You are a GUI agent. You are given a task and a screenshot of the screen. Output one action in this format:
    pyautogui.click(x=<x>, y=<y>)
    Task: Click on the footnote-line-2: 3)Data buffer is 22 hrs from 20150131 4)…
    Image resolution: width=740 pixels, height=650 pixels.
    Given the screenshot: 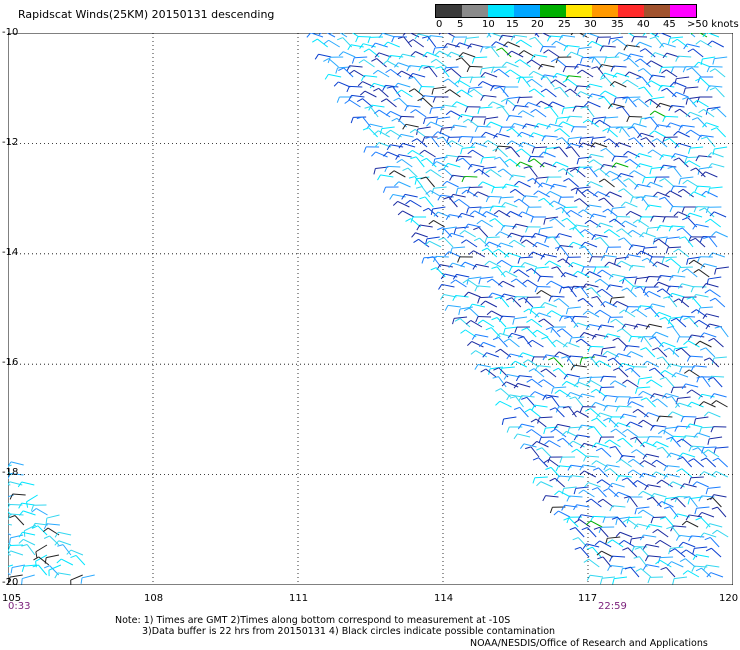 What is the action you would take?
    pyautogui.click(x=349, y=631)
    